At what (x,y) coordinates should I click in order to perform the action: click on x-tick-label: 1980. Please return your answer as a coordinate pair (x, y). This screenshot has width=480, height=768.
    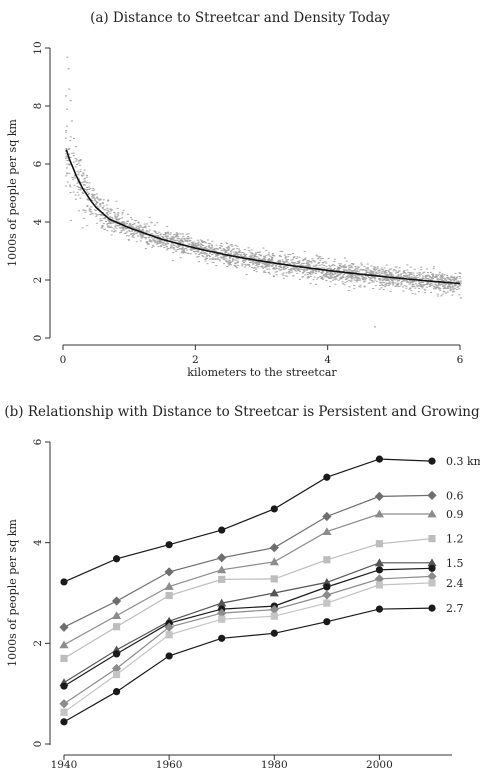
    Looking at the image, I should click on (274, 763).